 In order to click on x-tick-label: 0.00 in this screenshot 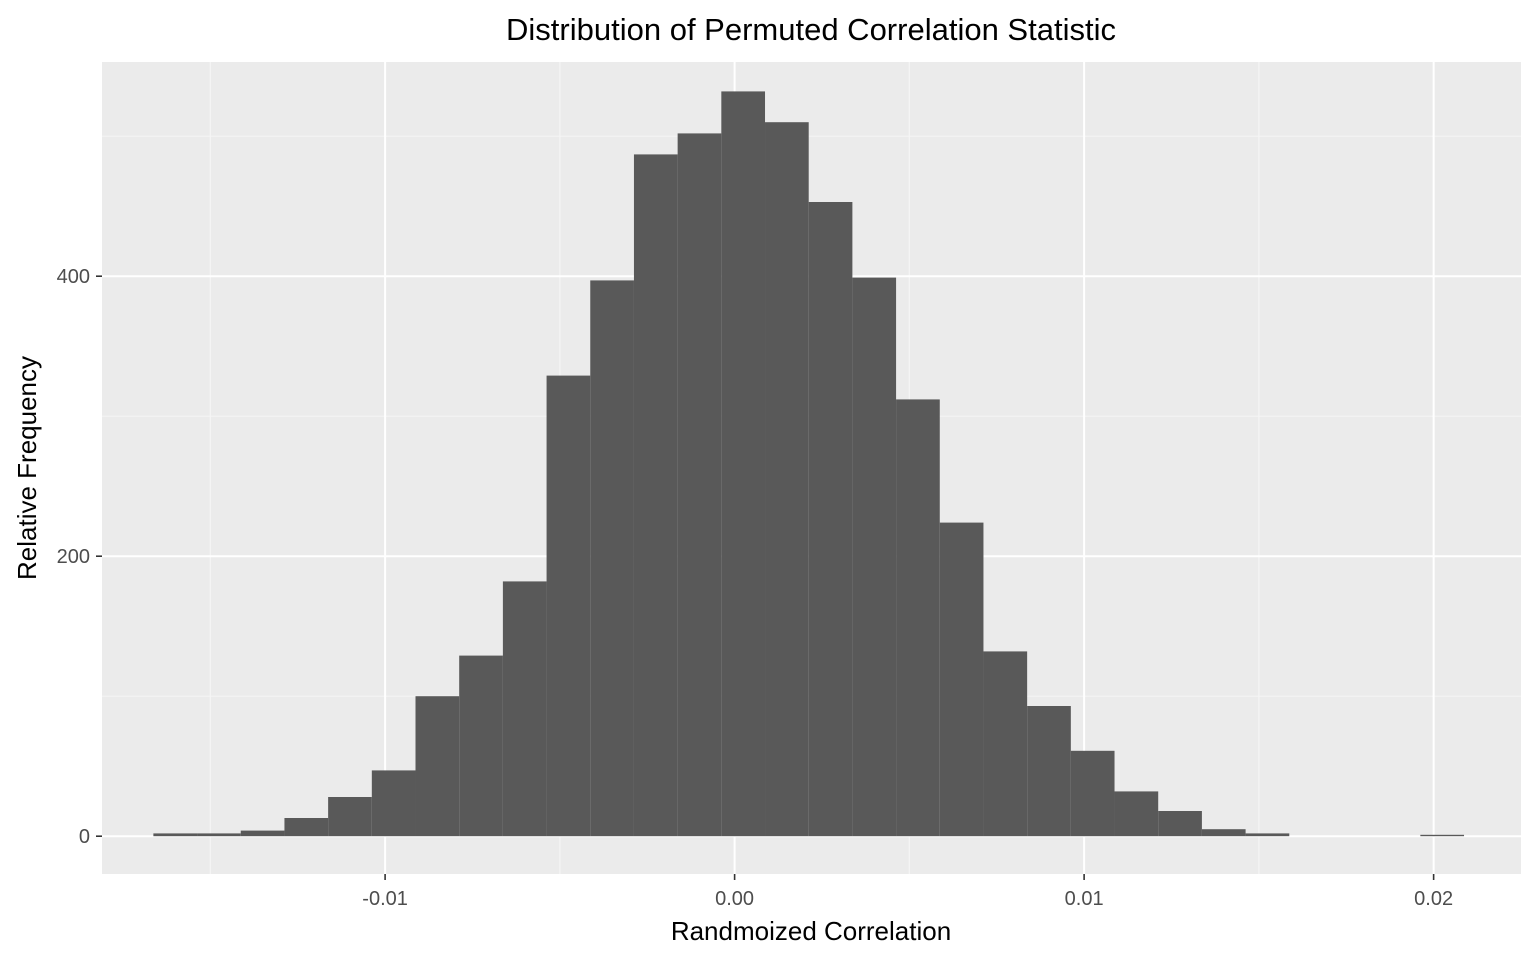, I will do `click(734, 899)`.